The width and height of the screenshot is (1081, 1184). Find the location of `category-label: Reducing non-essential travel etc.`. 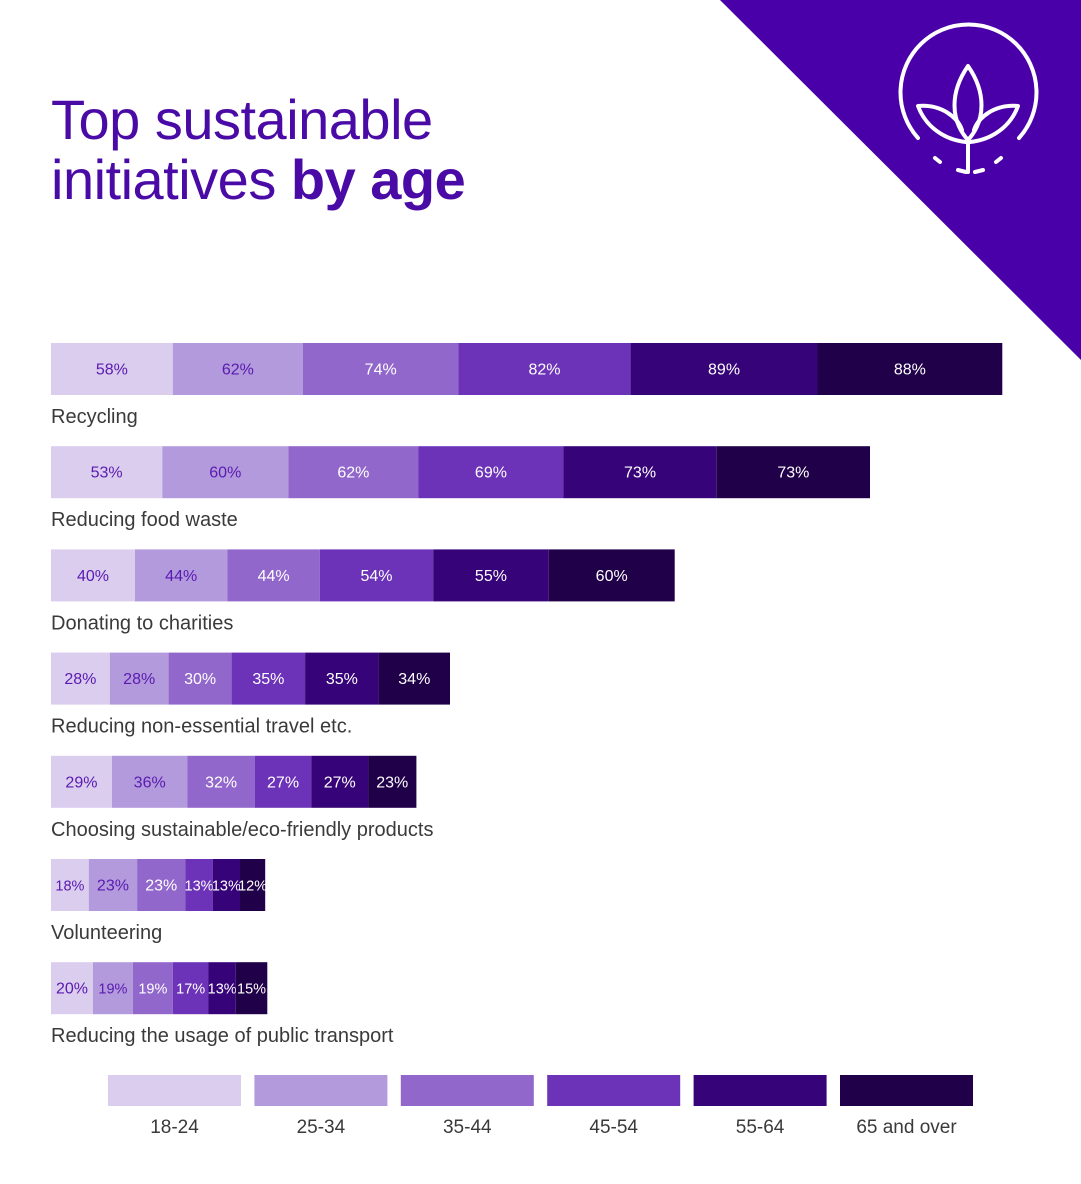

category-label: Reducing non-essential travel etc. is located at coordinates (201, 727).